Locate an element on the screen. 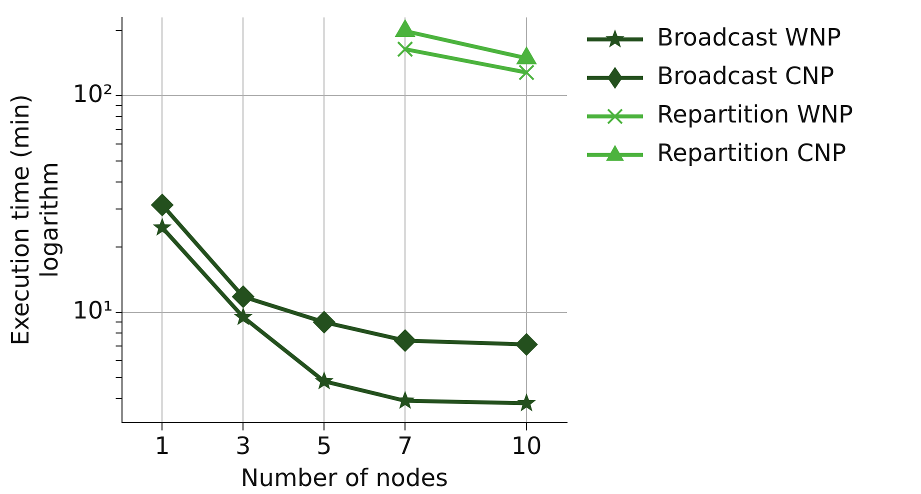  y-axis-title: Execution time (min) logarithm is located at coordinates (35, 220).